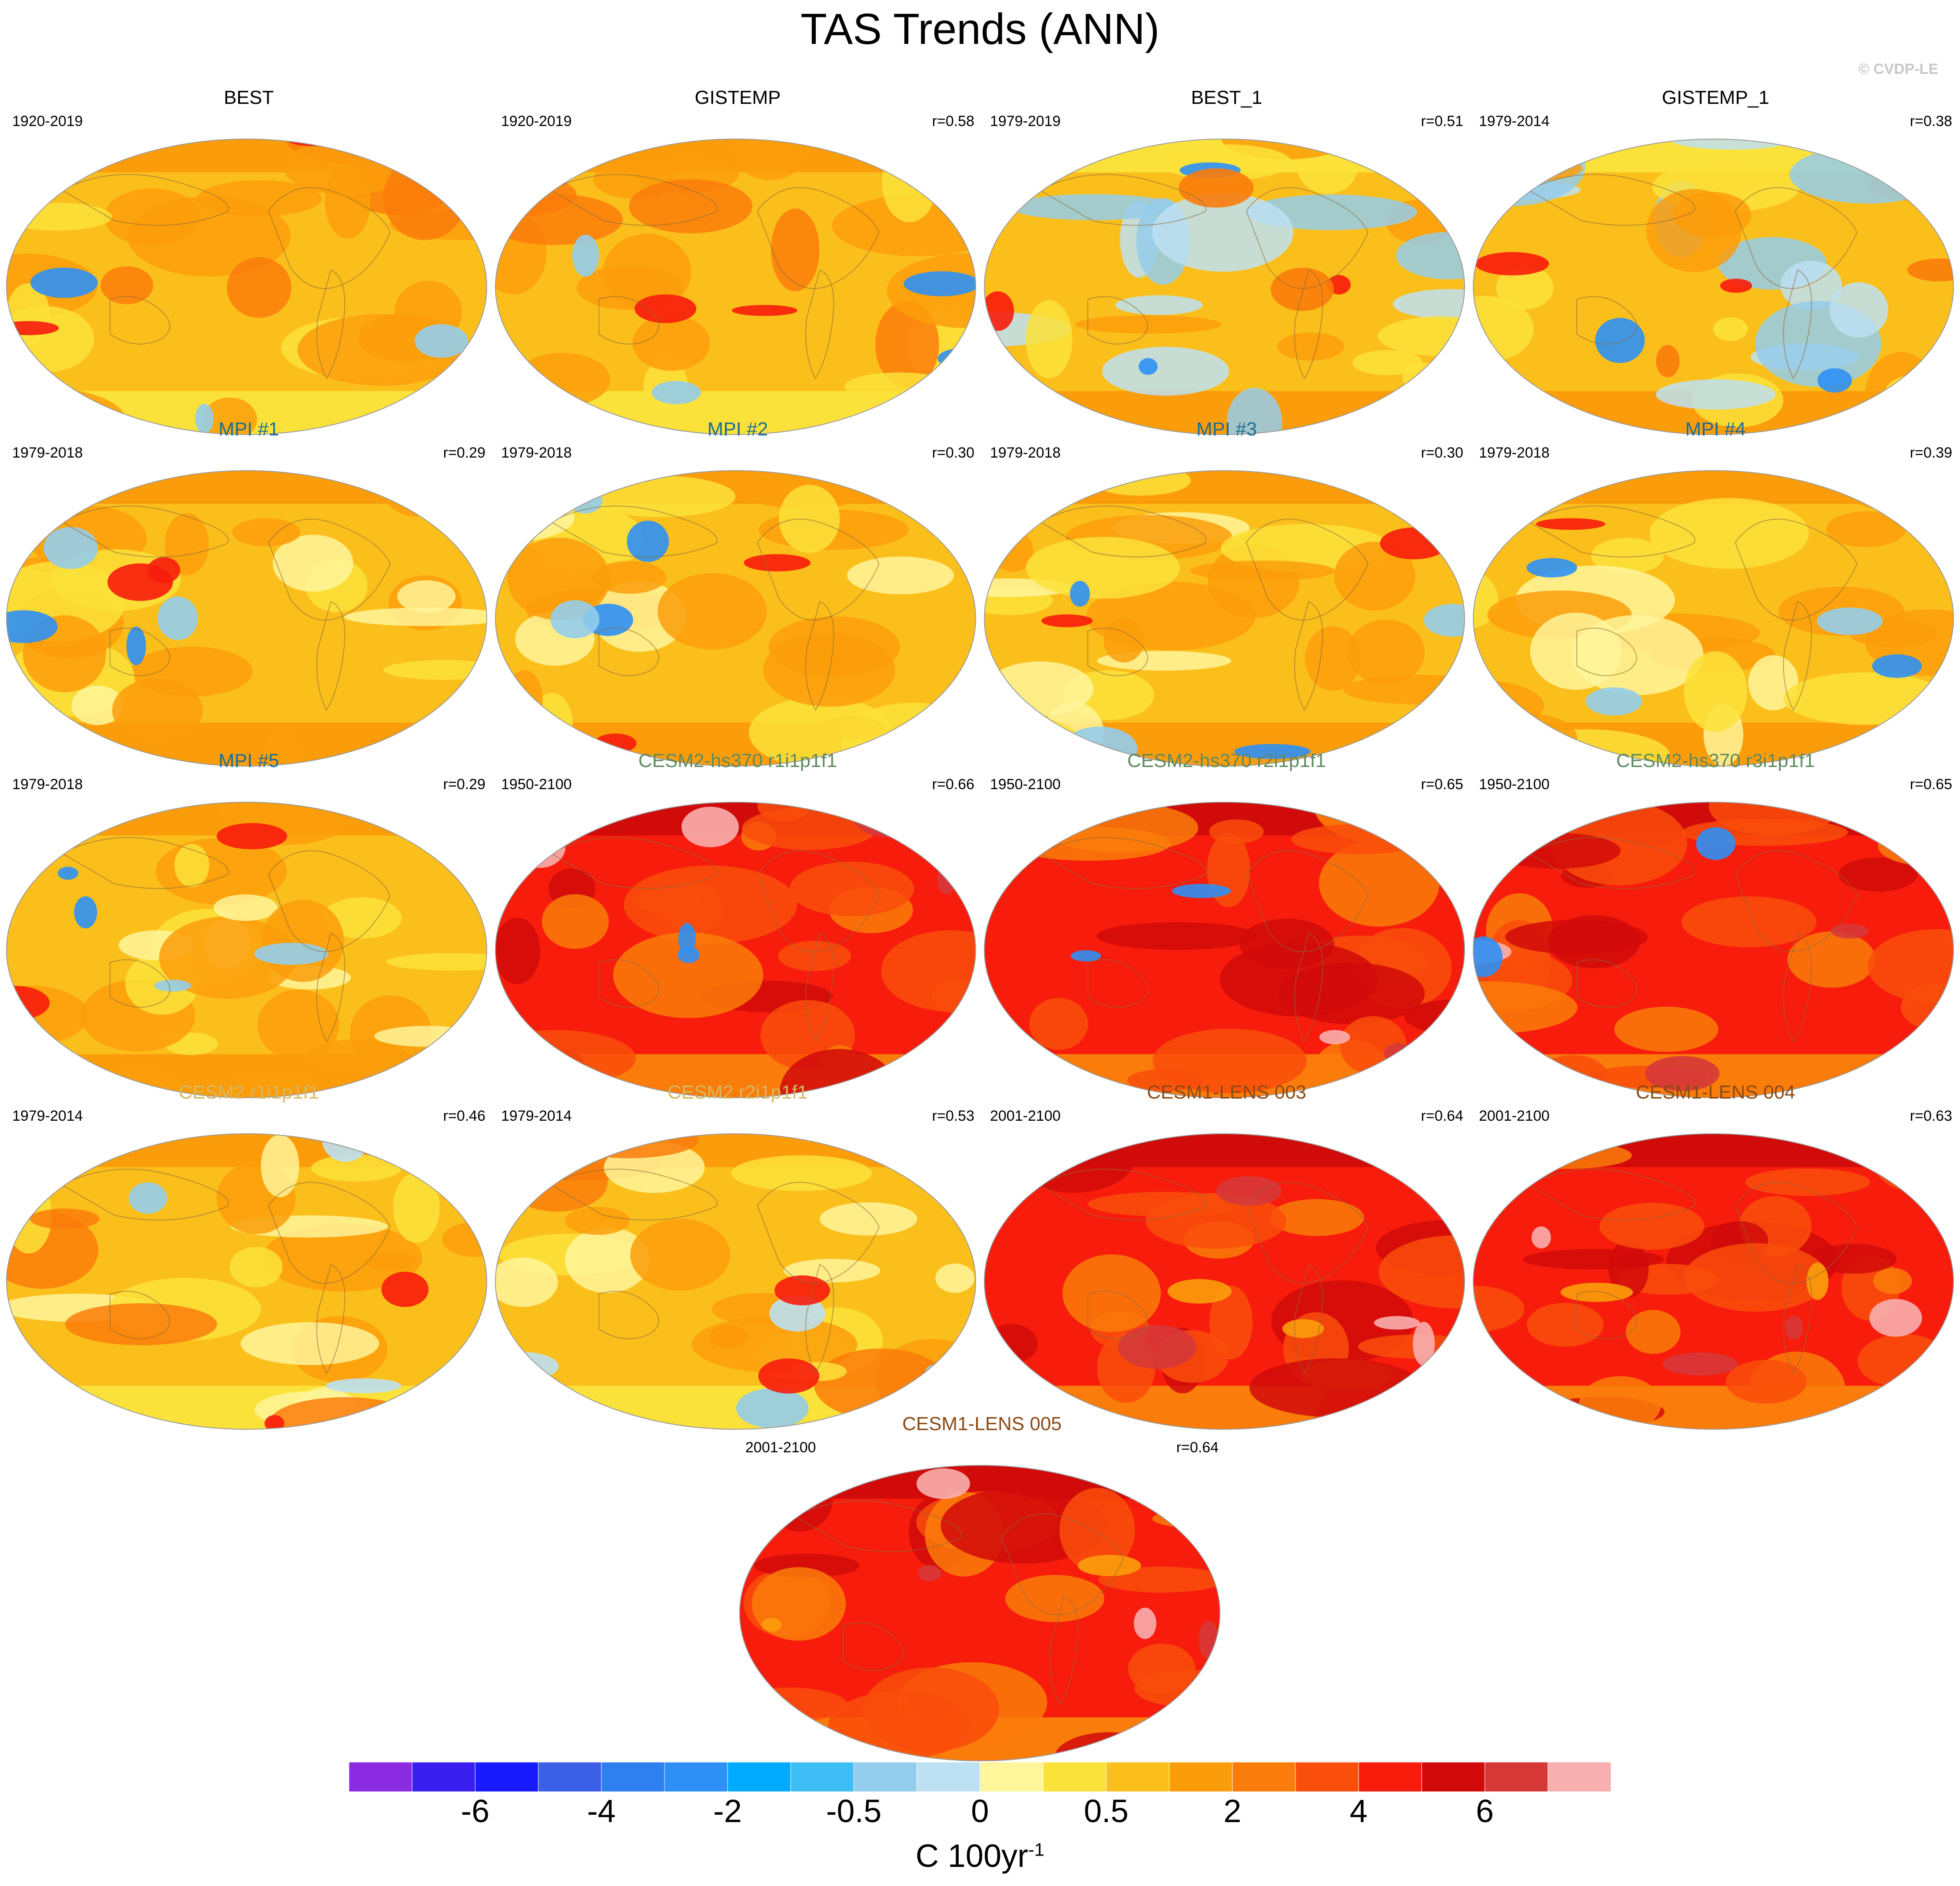  Describe the element at coordinates (980, 29) in the screenshot. I see `figure-title: TAS Trends (ANN)` at that location.